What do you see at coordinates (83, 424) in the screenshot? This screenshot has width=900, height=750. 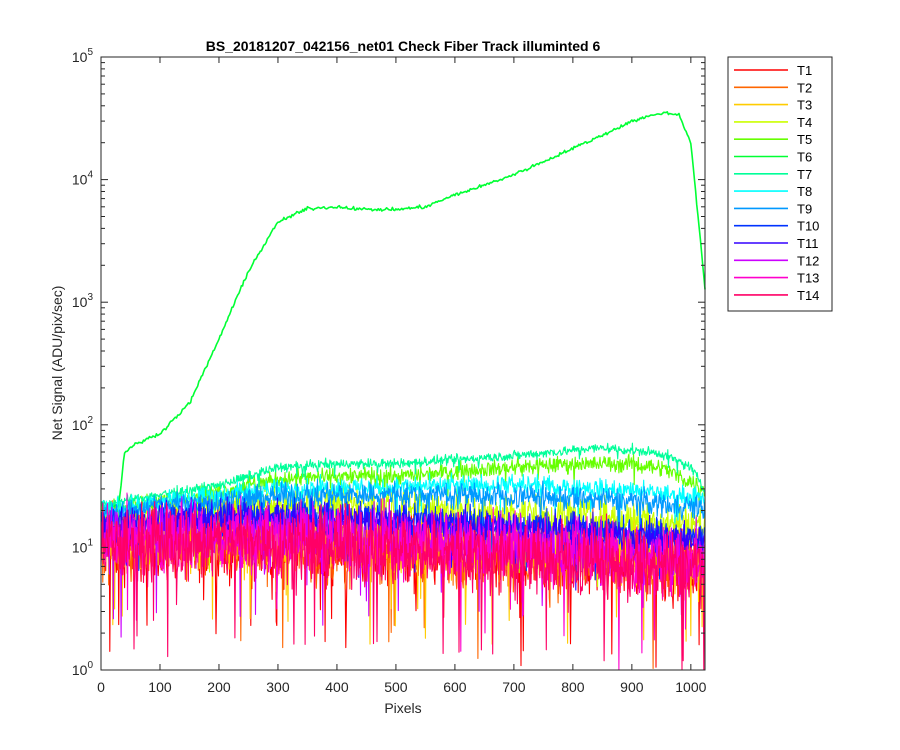 I see `y-tick-label: 10²` at bounding box center [83, 424].